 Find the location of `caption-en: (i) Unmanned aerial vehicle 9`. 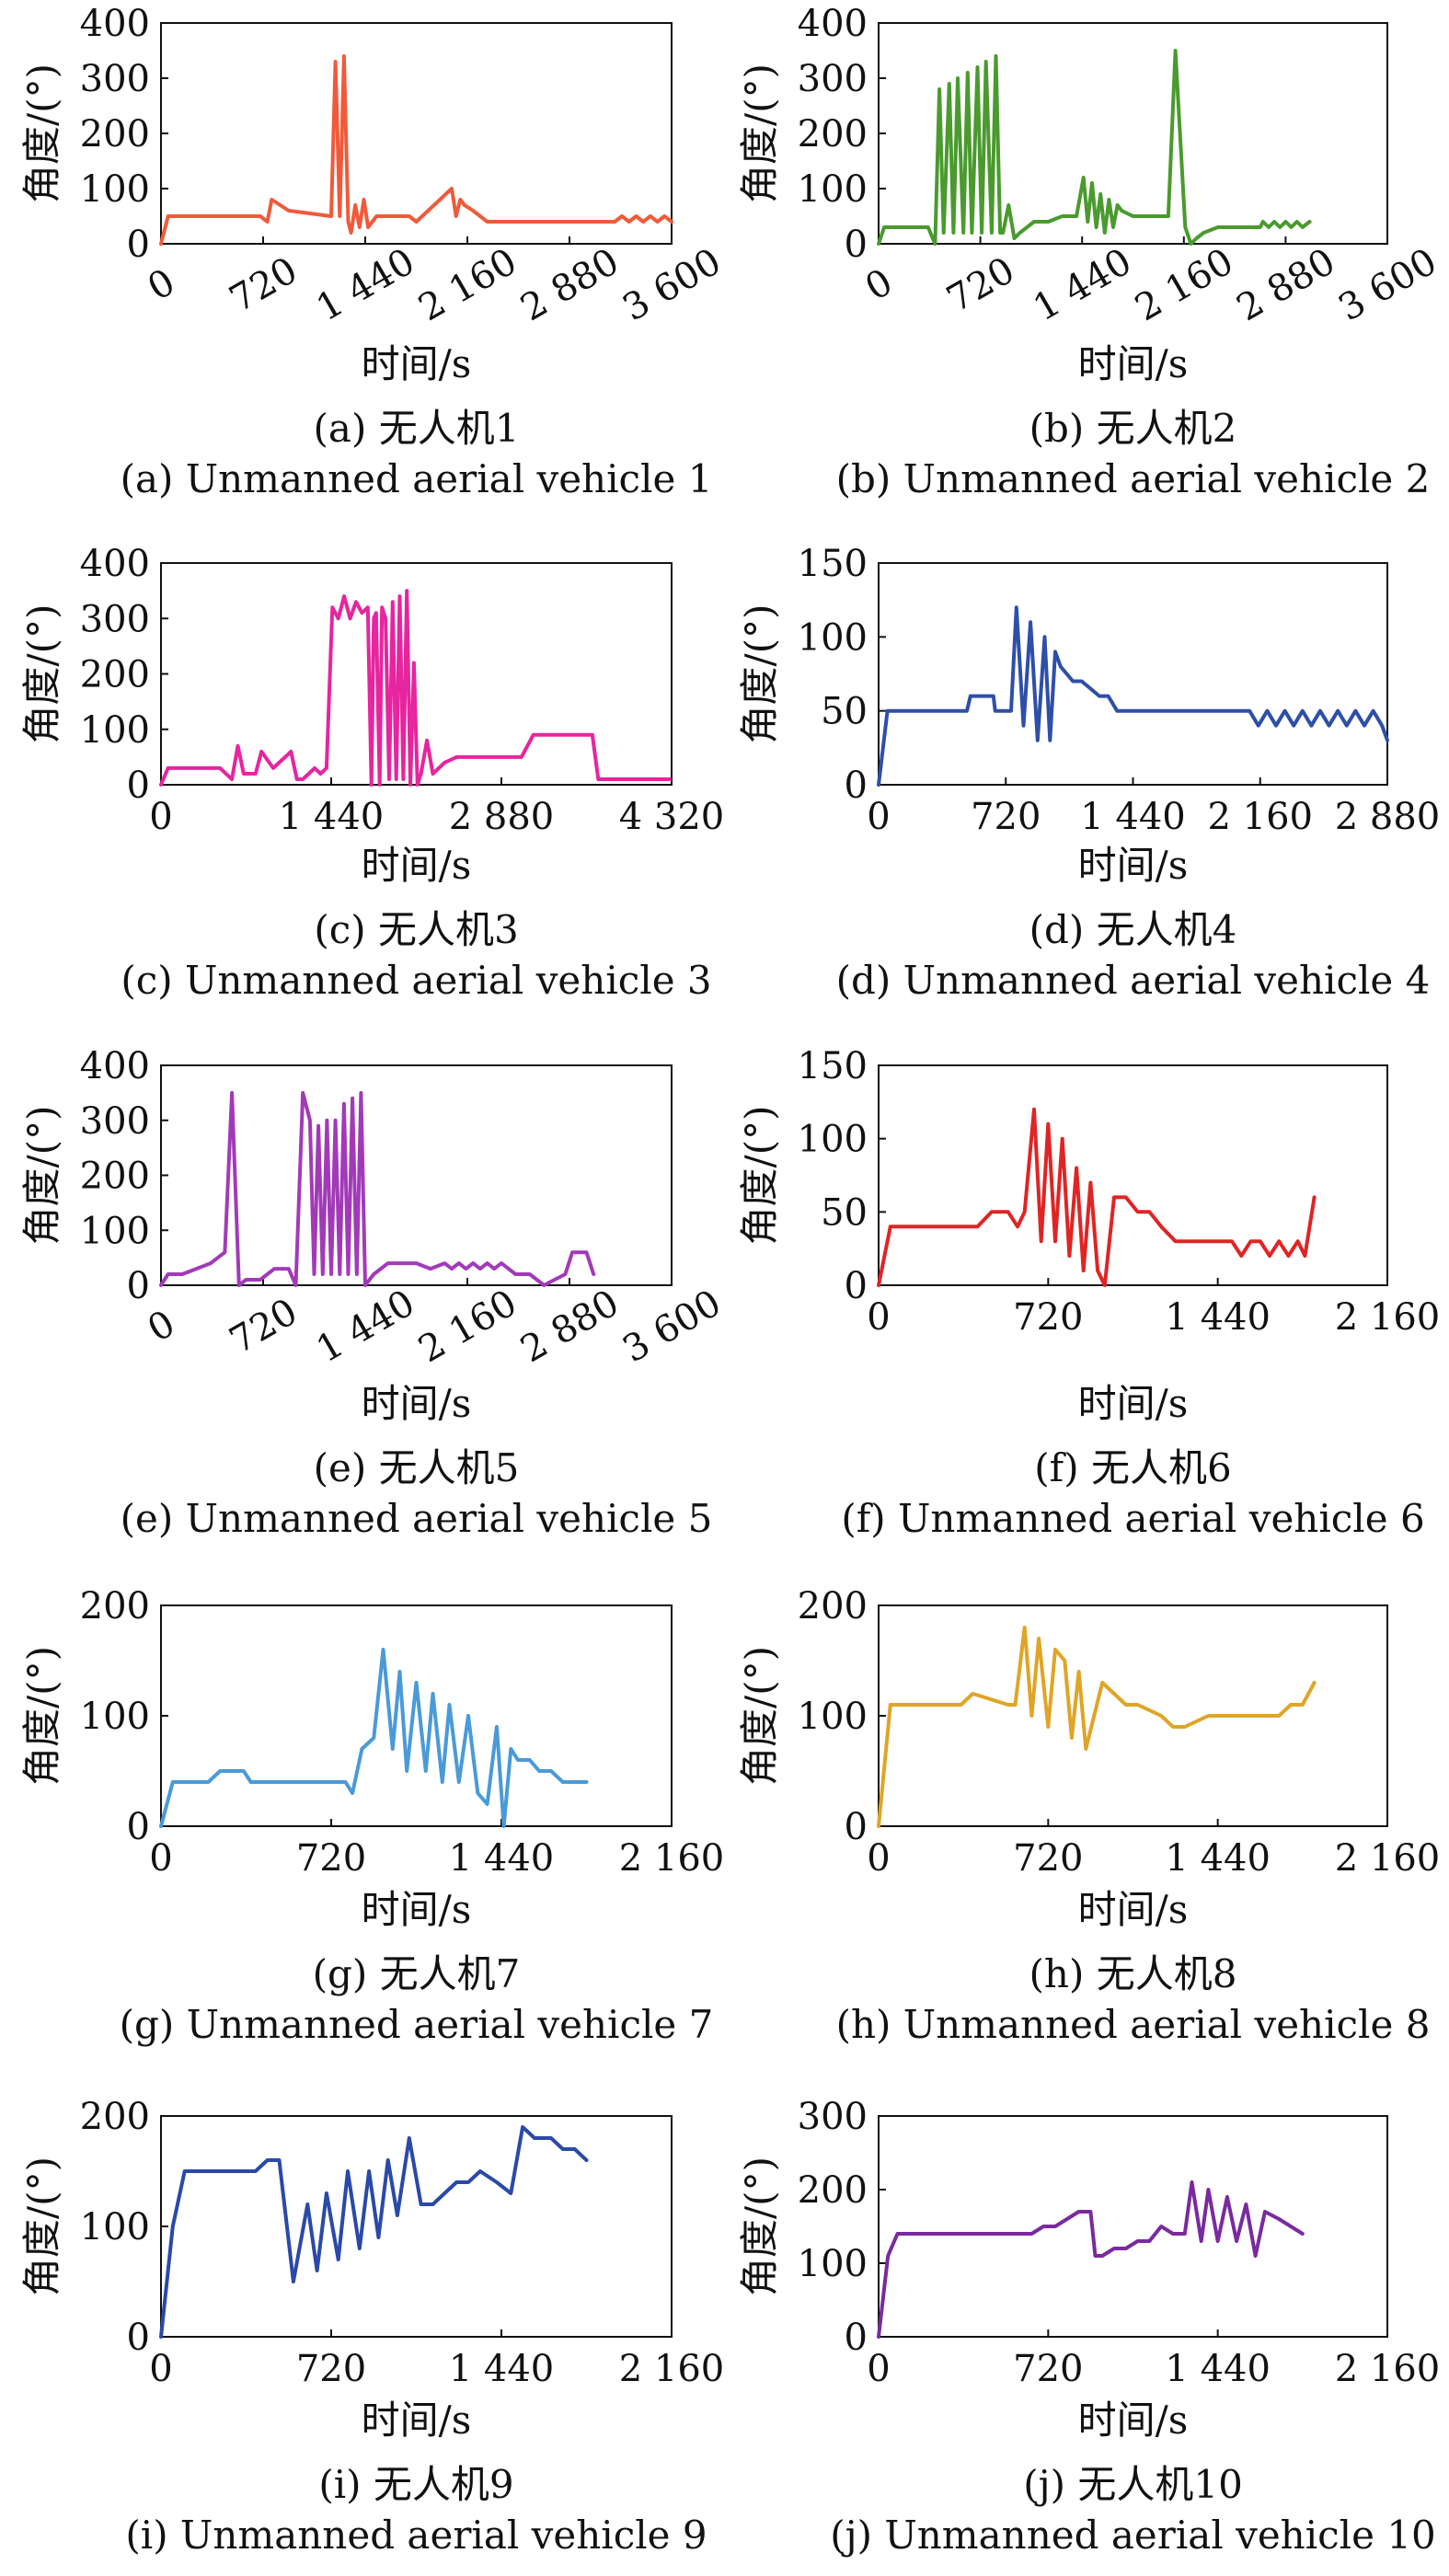

caption-en: (i) Unmanned aerial vehicle 9 is located at coordinates (416, 2535).